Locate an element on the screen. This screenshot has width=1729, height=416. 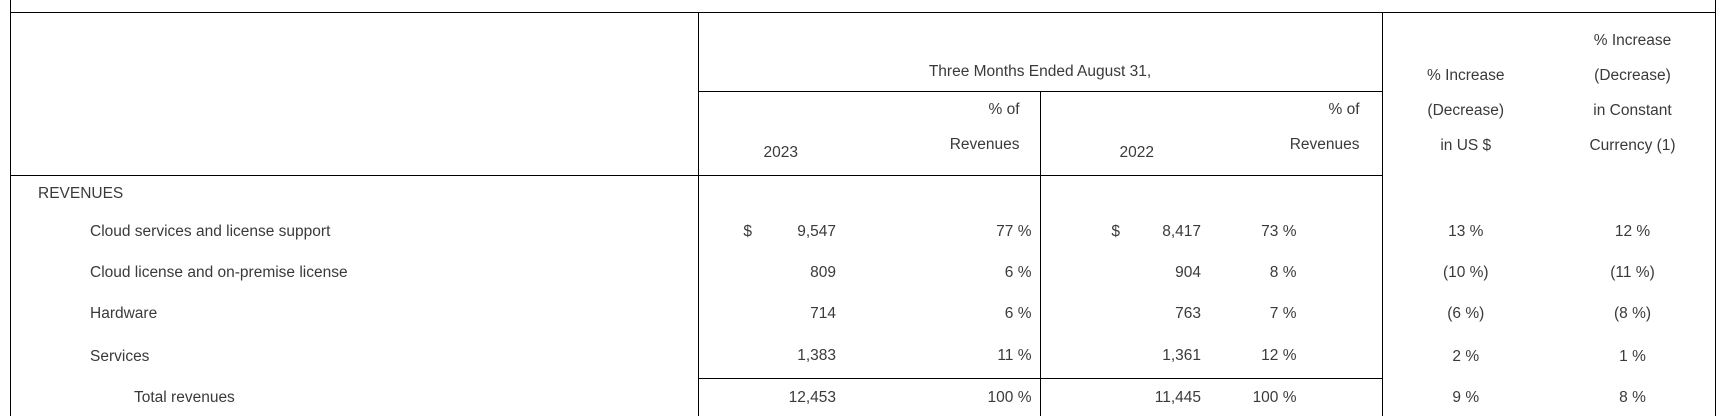
pct-of-revenues-2022: 7 % is located at coordinates (1283, 313).